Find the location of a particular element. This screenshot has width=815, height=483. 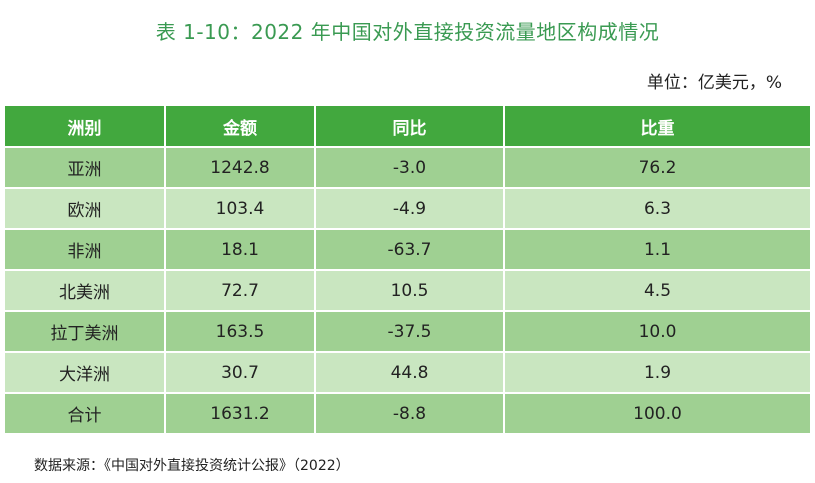

cell-yoy: -3.0 is located at coordinates (410, 168).